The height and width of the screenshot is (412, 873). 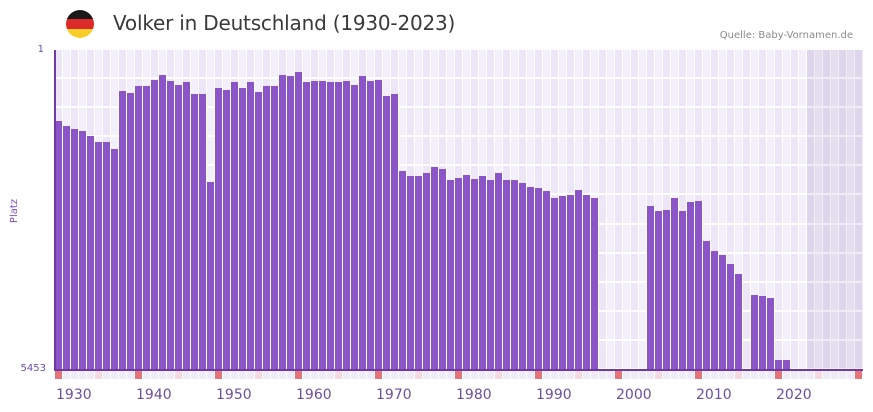 What do you see at coordinates (82, 250) in the screenshot?
I see `bar-1933` at bounding box center [82, 250].